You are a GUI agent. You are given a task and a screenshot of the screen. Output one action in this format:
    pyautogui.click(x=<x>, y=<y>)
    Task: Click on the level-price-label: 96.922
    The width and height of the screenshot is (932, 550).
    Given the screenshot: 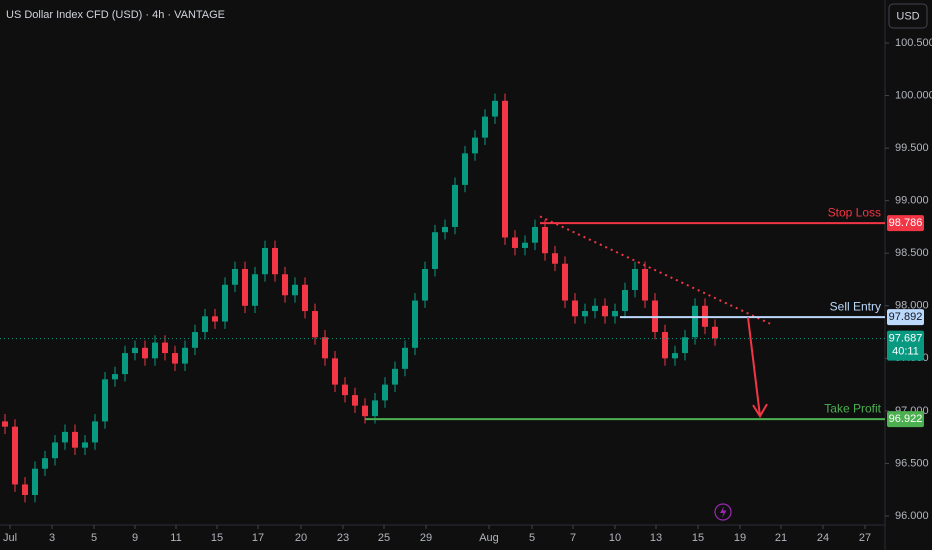 What is the action you would take?
    pyautogui.click(x=906, y=419)
    